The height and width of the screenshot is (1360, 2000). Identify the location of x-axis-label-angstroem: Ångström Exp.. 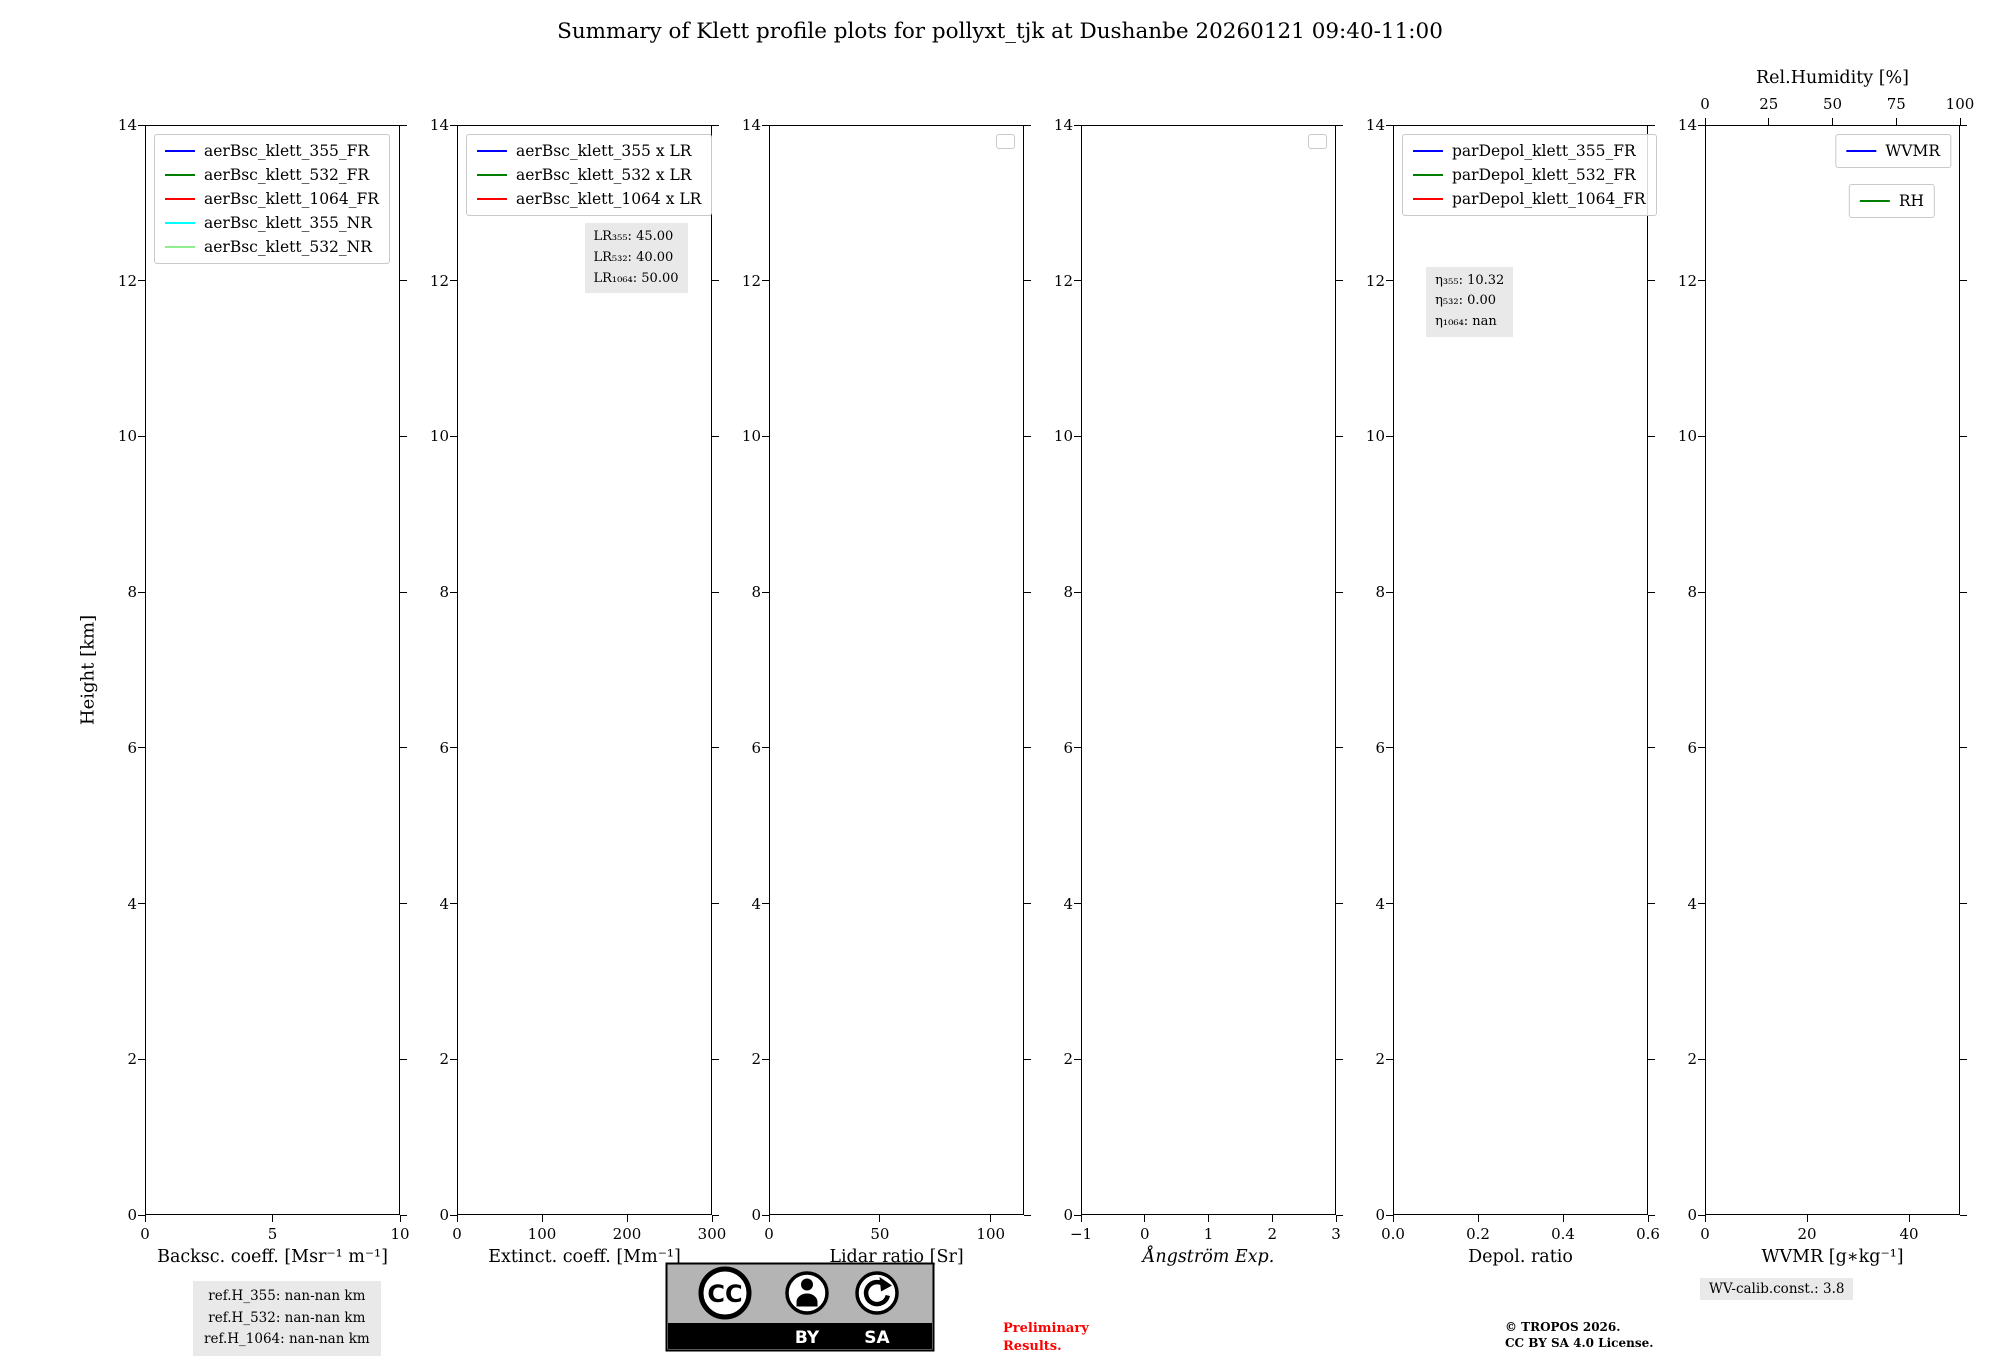
(1208, 1257).